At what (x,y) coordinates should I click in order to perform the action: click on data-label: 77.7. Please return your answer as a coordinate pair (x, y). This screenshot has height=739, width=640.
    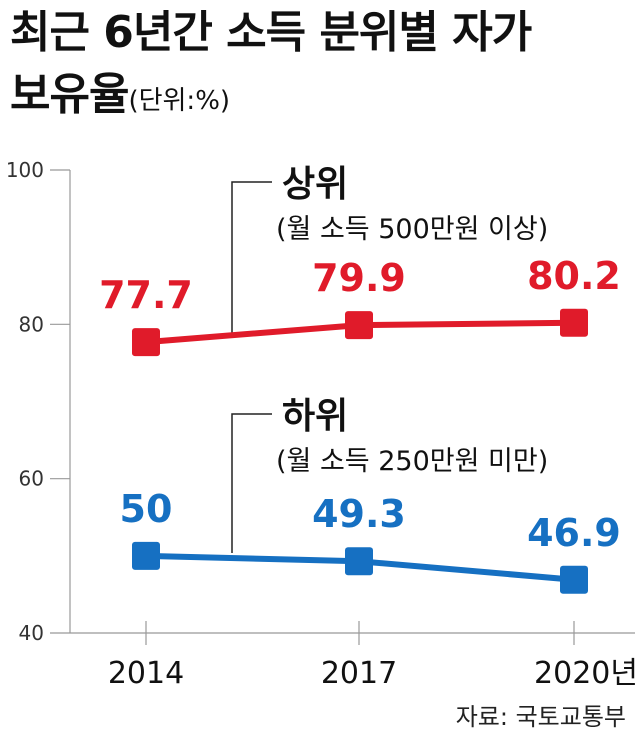
    Looking at the image, I should click on (146, 295).